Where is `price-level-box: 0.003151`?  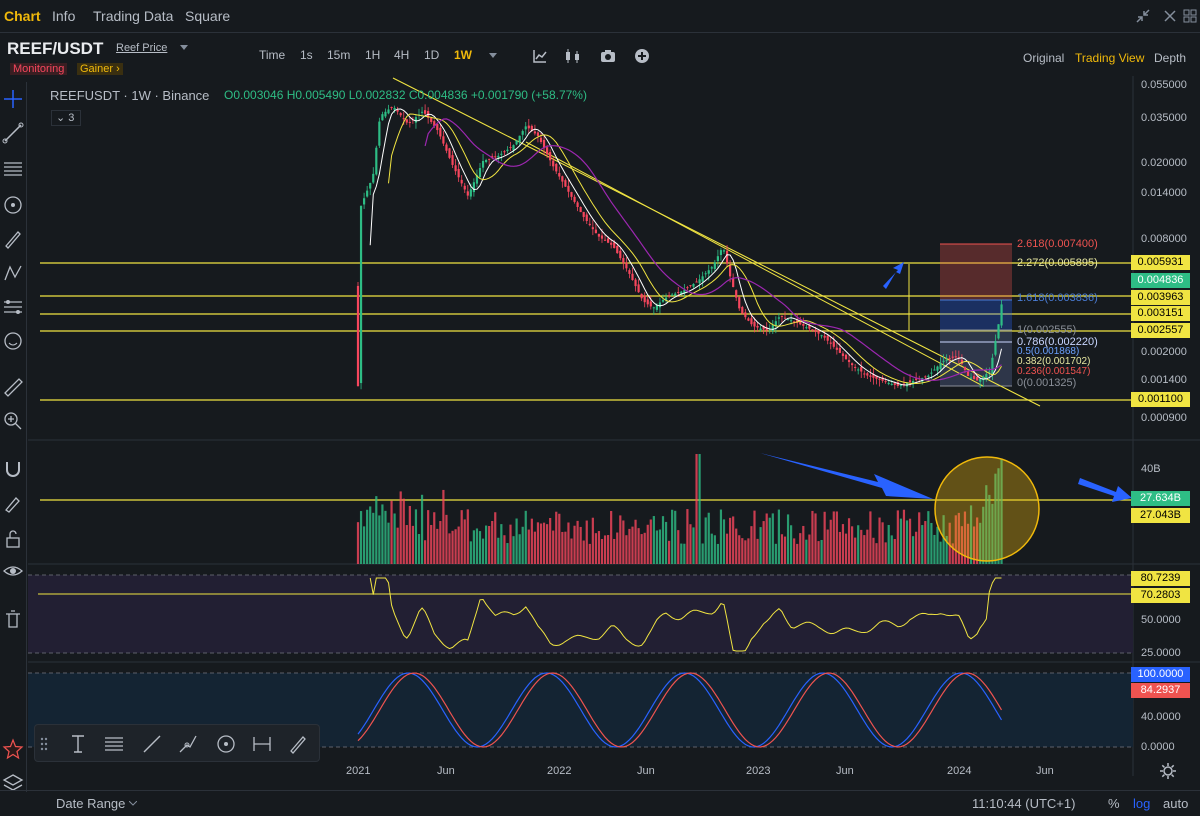
price-level-box: 0.003151 is located at coordinates (1160, 313).